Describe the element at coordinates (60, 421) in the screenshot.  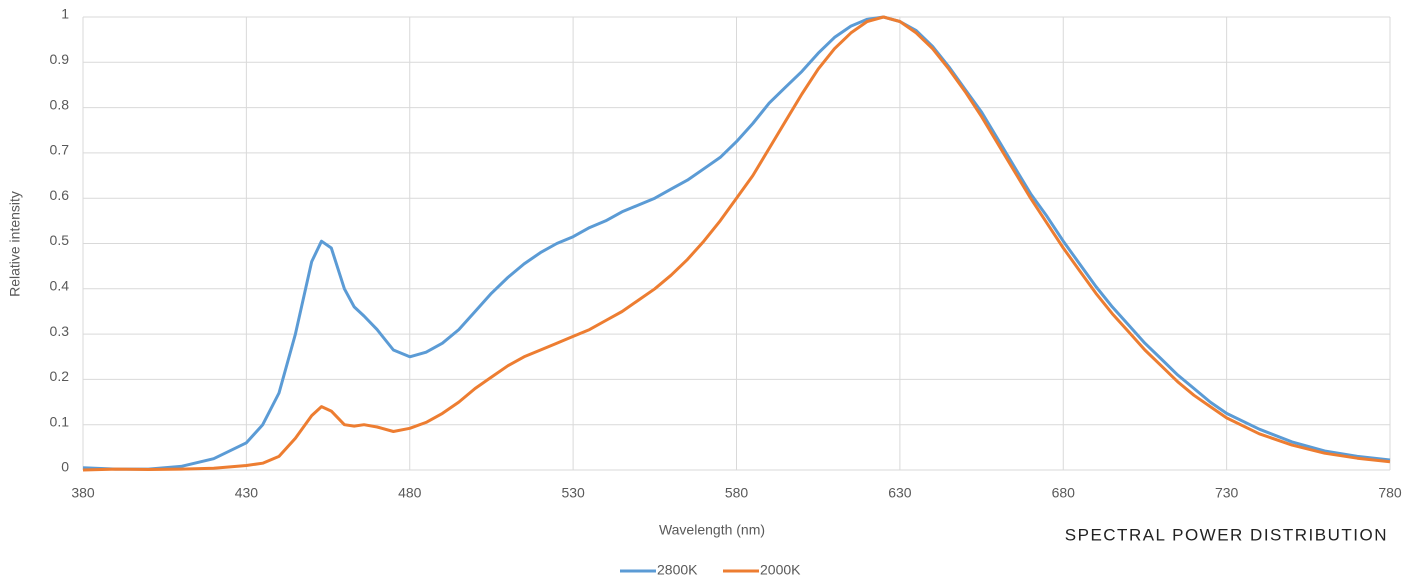
I see `y-tick-label: 0.1` at that location.